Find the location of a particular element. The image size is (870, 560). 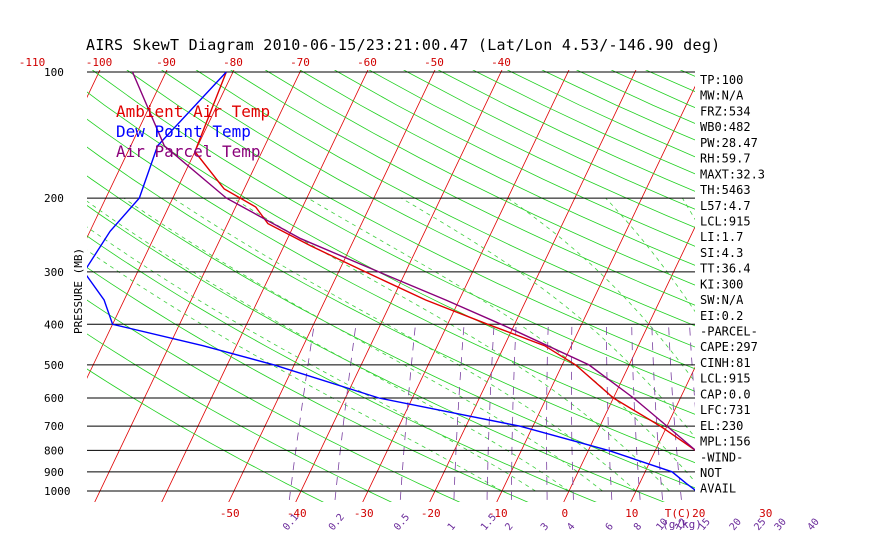

stat-item: TP:100 is located at coordinates (721, 80).